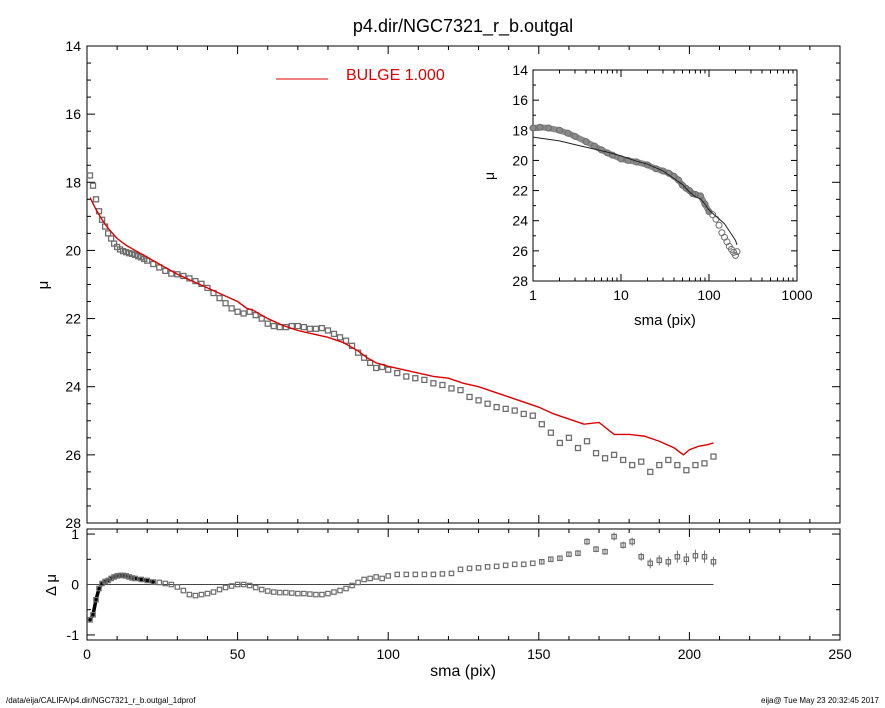 The height and width of the screenshot is (708, 885). What do you see at coordinates (520, 221) in the screenshot?
I see `y-tick-label: 24` at bounding box center [520, 221].